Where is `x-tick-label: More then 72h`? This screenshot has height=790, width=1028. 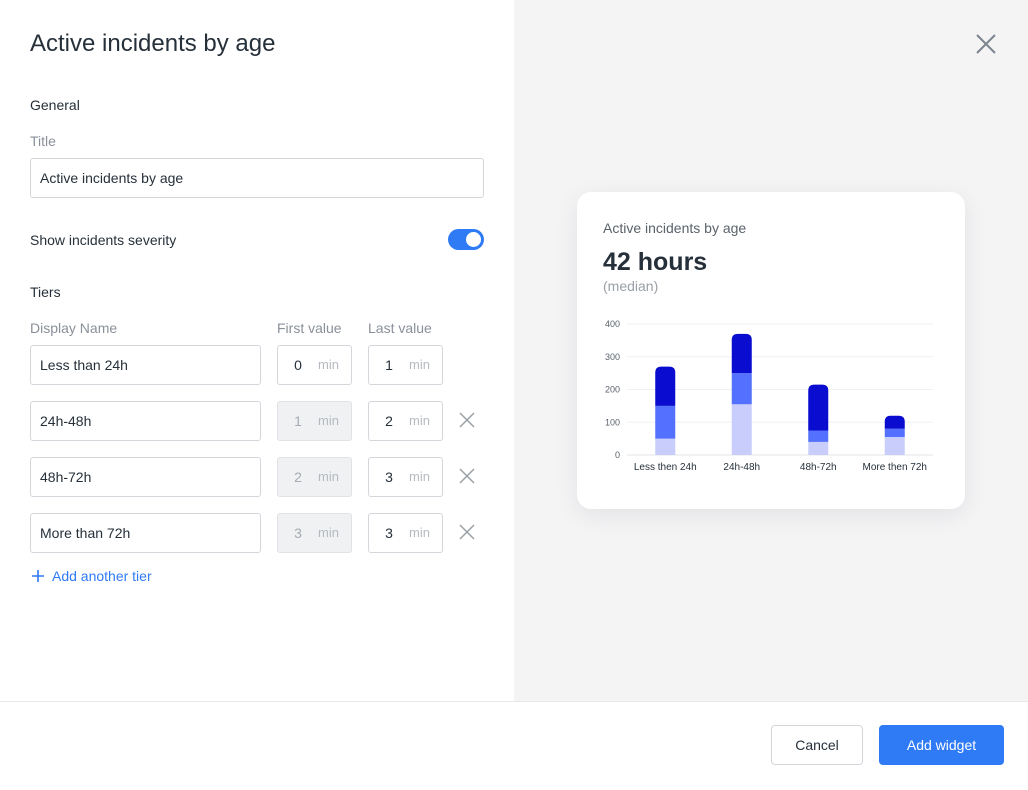
x-tick-label: More then 72h is located at coordinates (895, 467).